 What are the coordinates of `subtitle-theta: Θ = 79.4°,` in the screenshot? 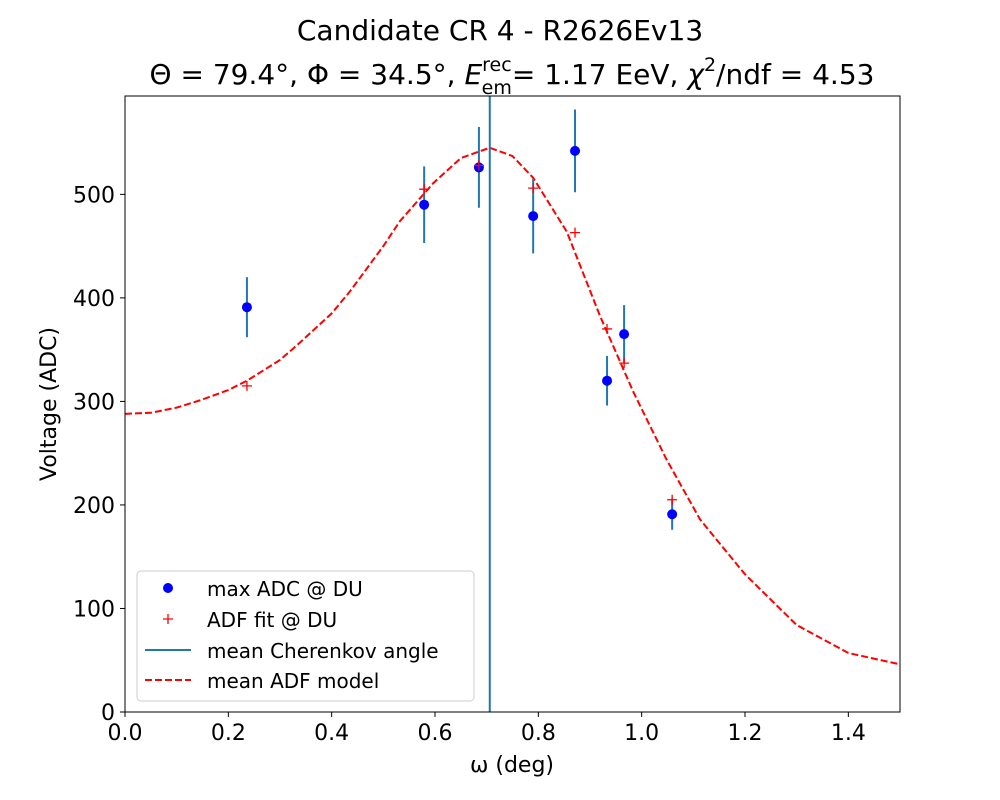 It's located at (224, 74).